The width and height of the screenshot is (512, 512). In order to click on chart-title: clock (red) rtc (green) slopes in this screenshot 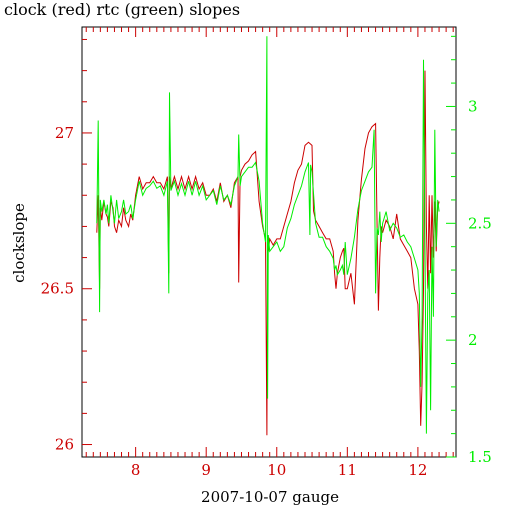, I will do `click(122, 9)`.